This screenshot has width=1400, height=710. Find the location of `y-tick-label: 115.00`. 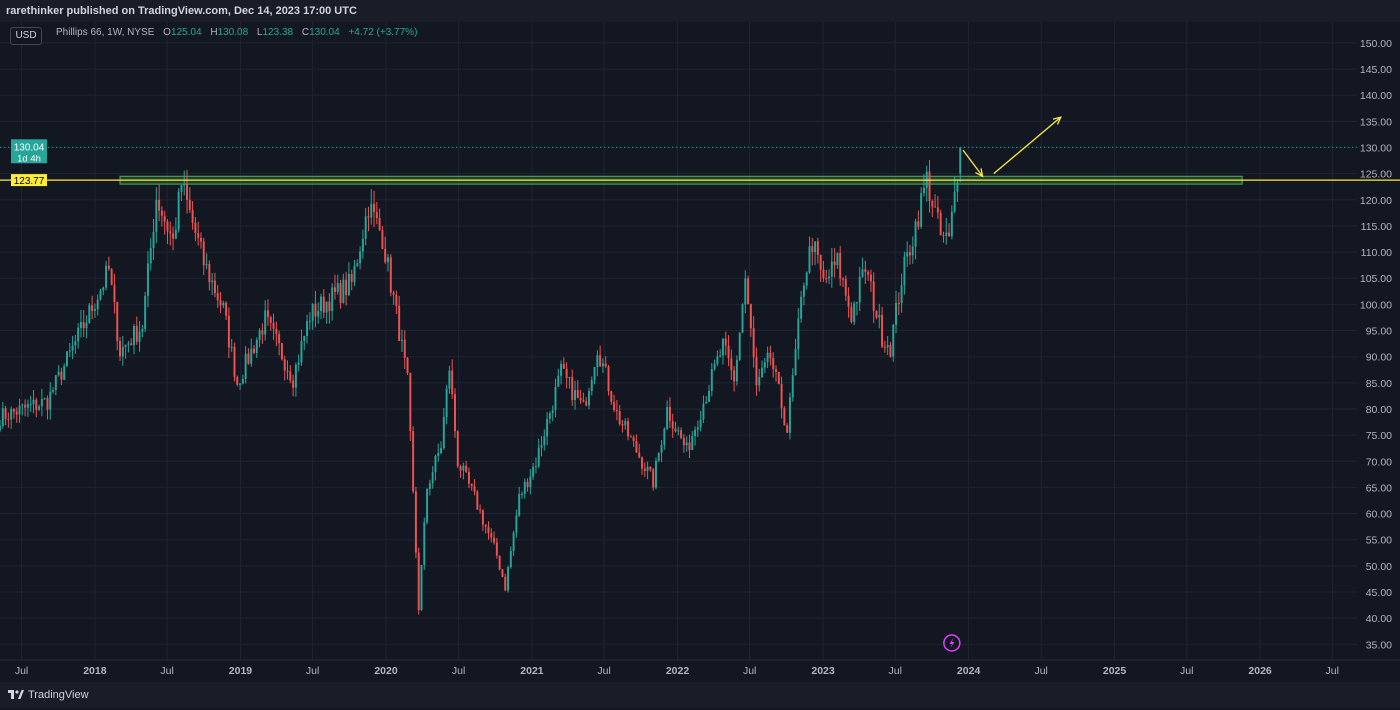

y-tick-label: 115.00 is located at coordinates (1376, 227).